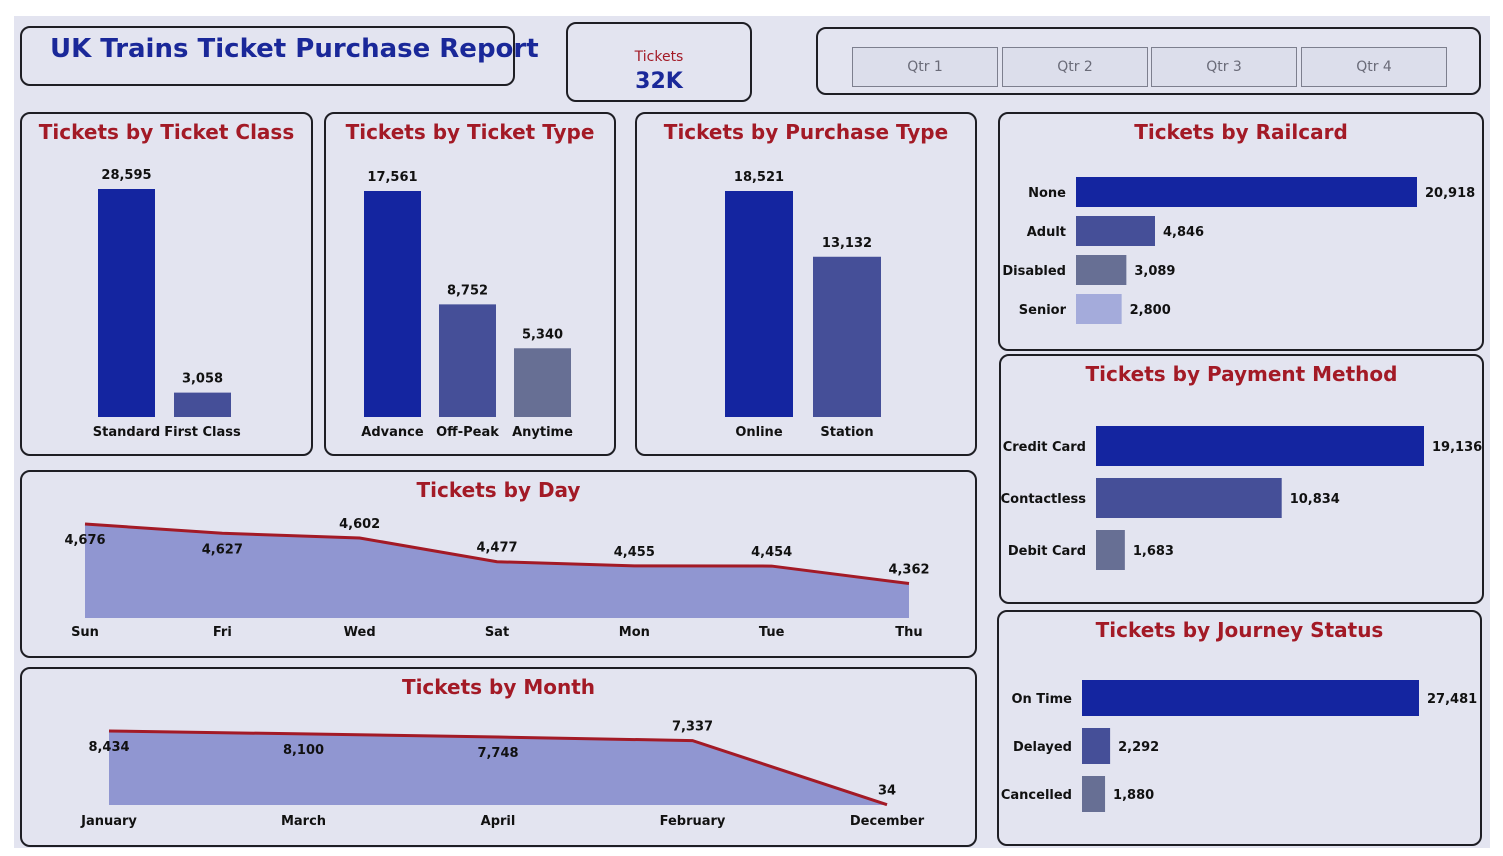  I want to click on page-title: UK Trains Ticket Purchase Report, so click(294, 49).